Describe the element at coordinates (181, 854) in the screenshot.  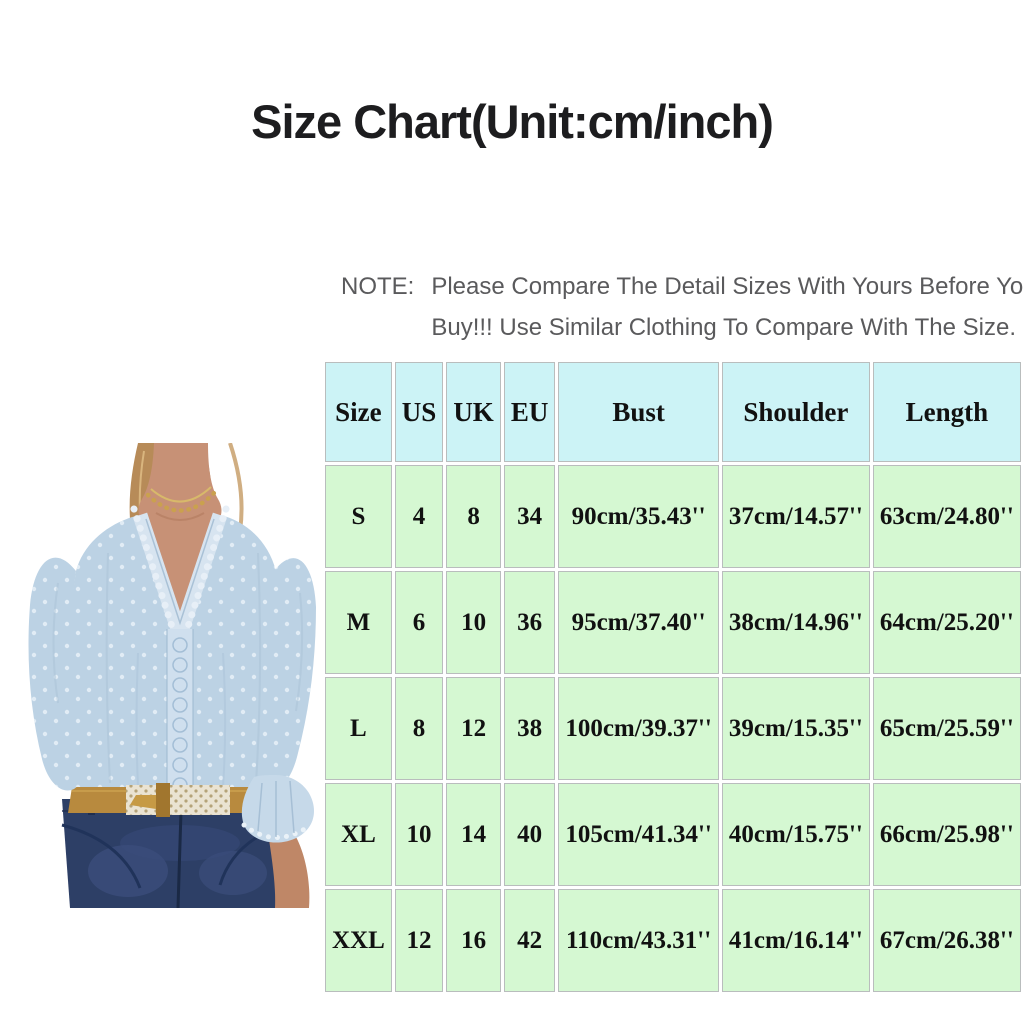
I see `jeans` at that location.